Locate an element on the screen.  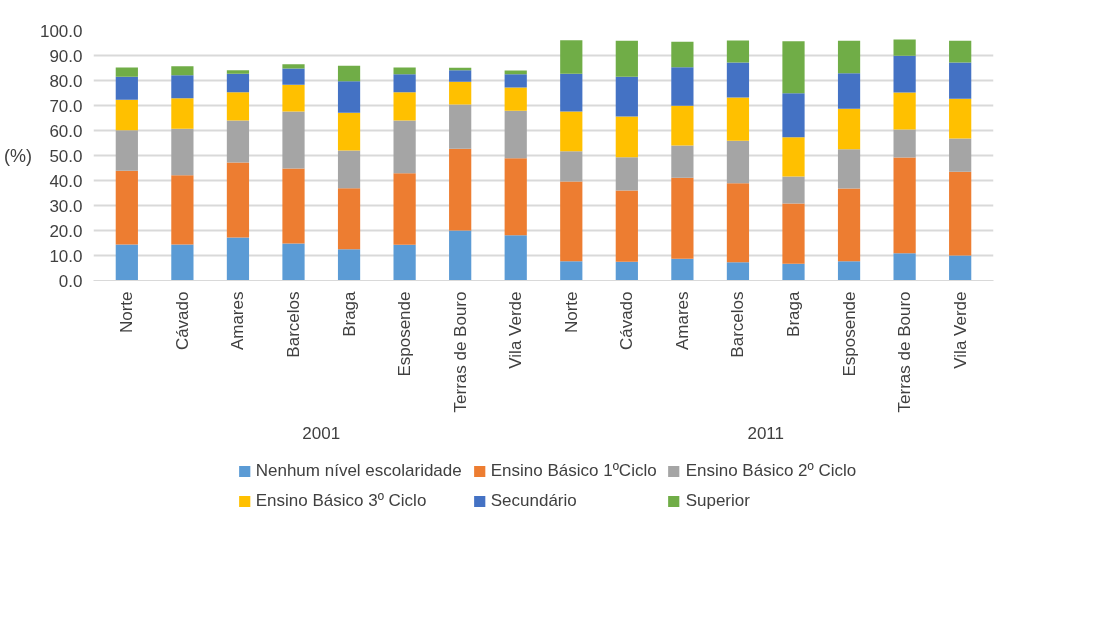
y-tick-label: 40.0 is located at coordinates (66, 181).